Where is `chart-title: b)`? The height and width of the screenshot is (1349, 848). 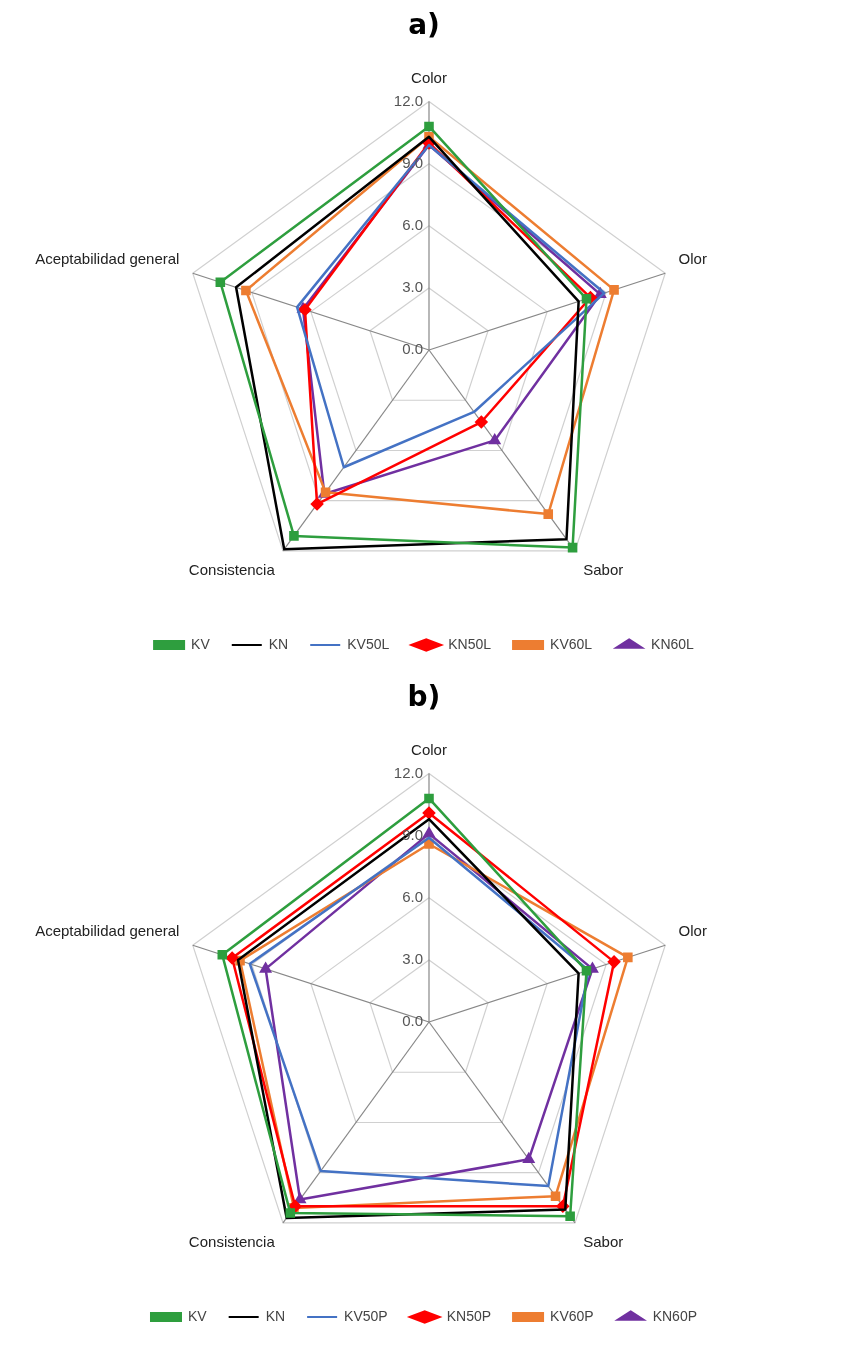 chart-title: b) is located at coordinates (424, 697).